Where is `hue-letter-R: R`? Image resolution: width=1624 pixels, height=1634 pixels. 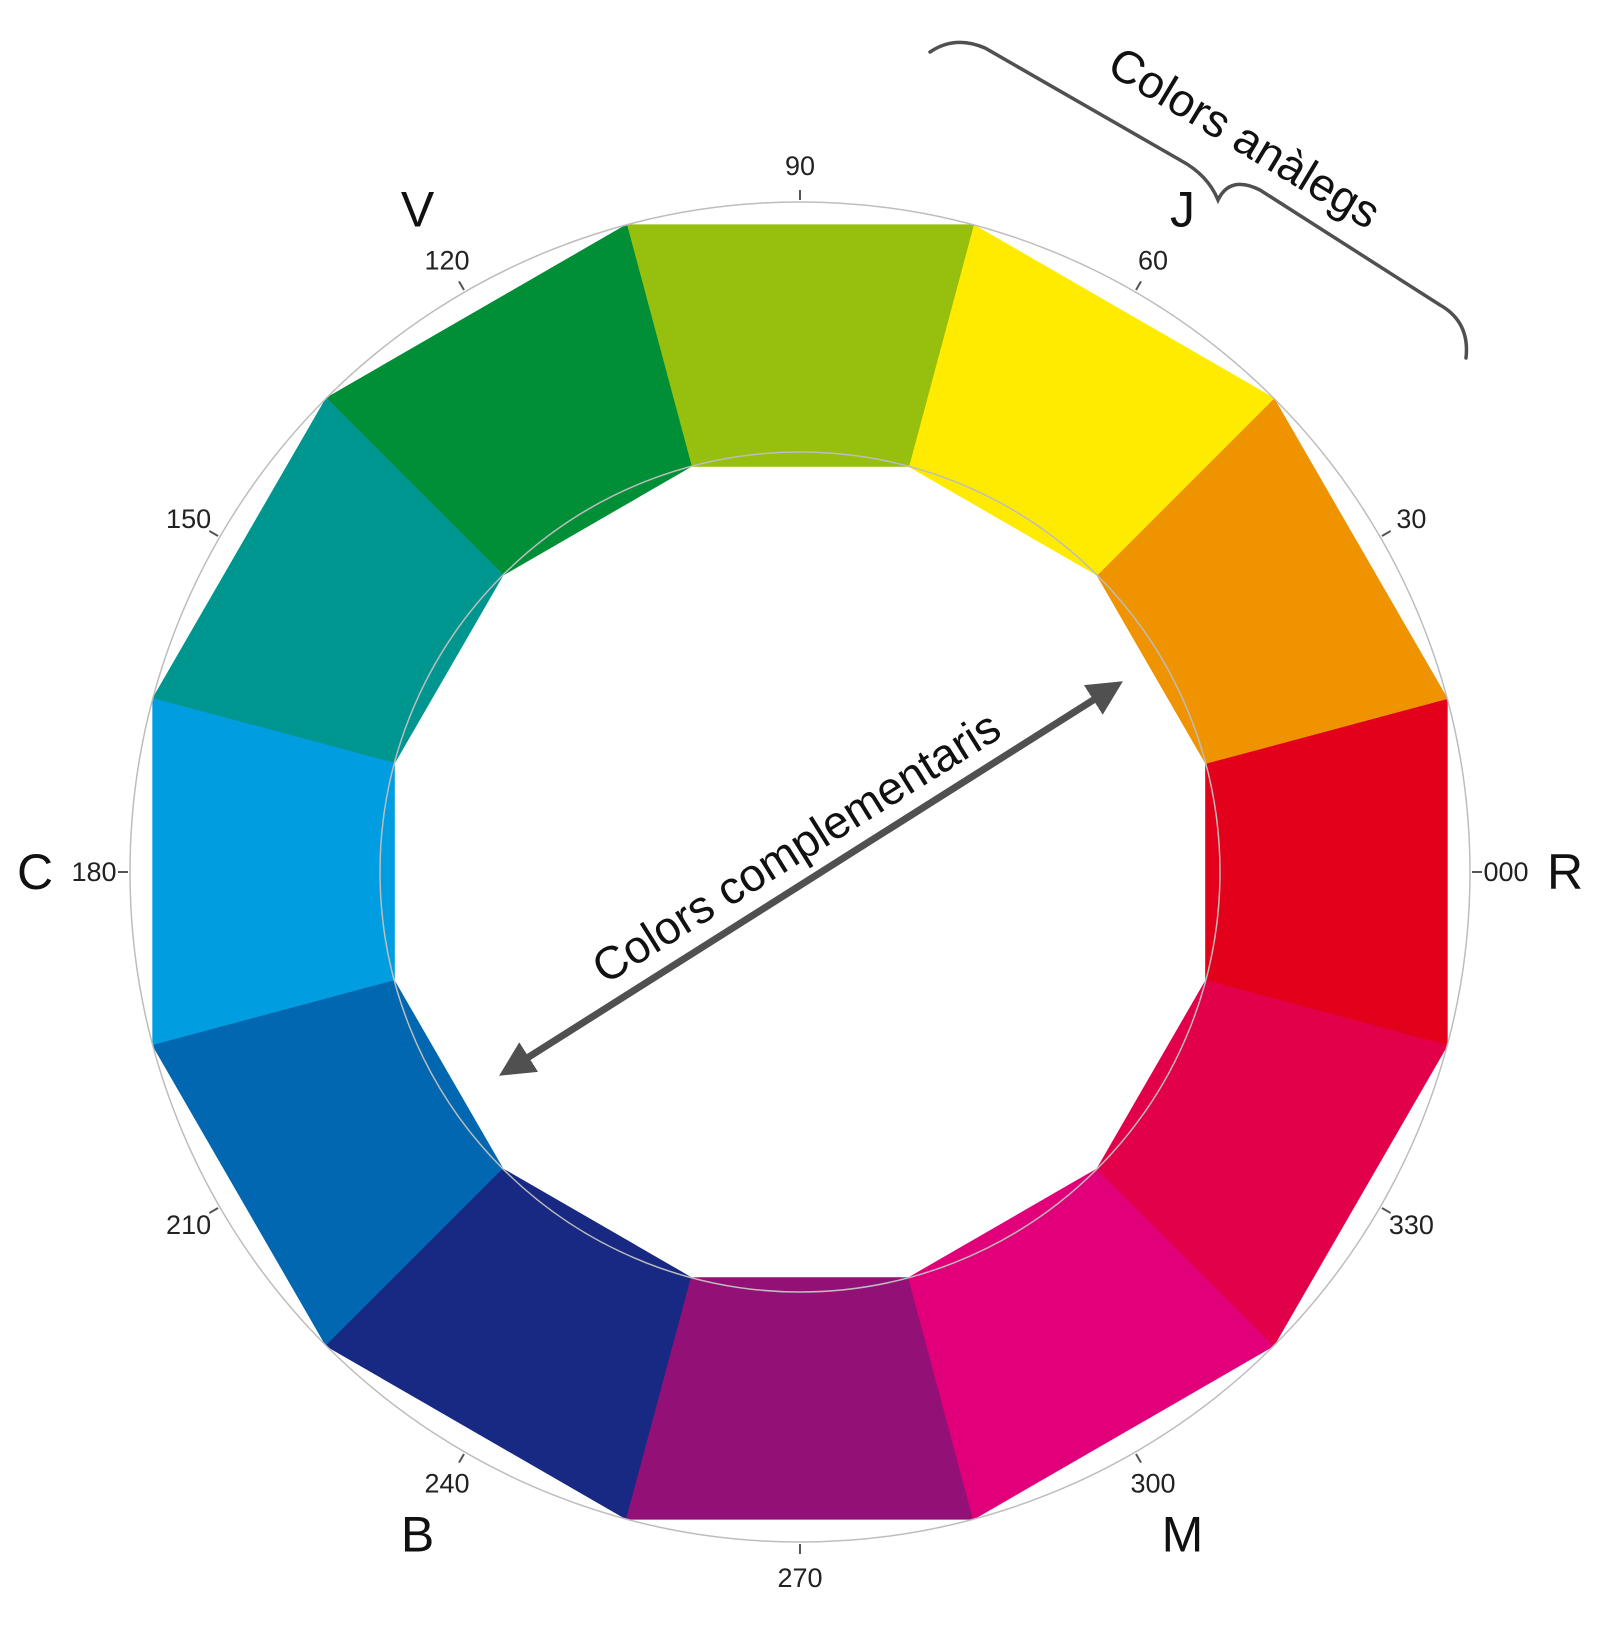
hue-letter-R: R is located at coordinates (1565, 872).